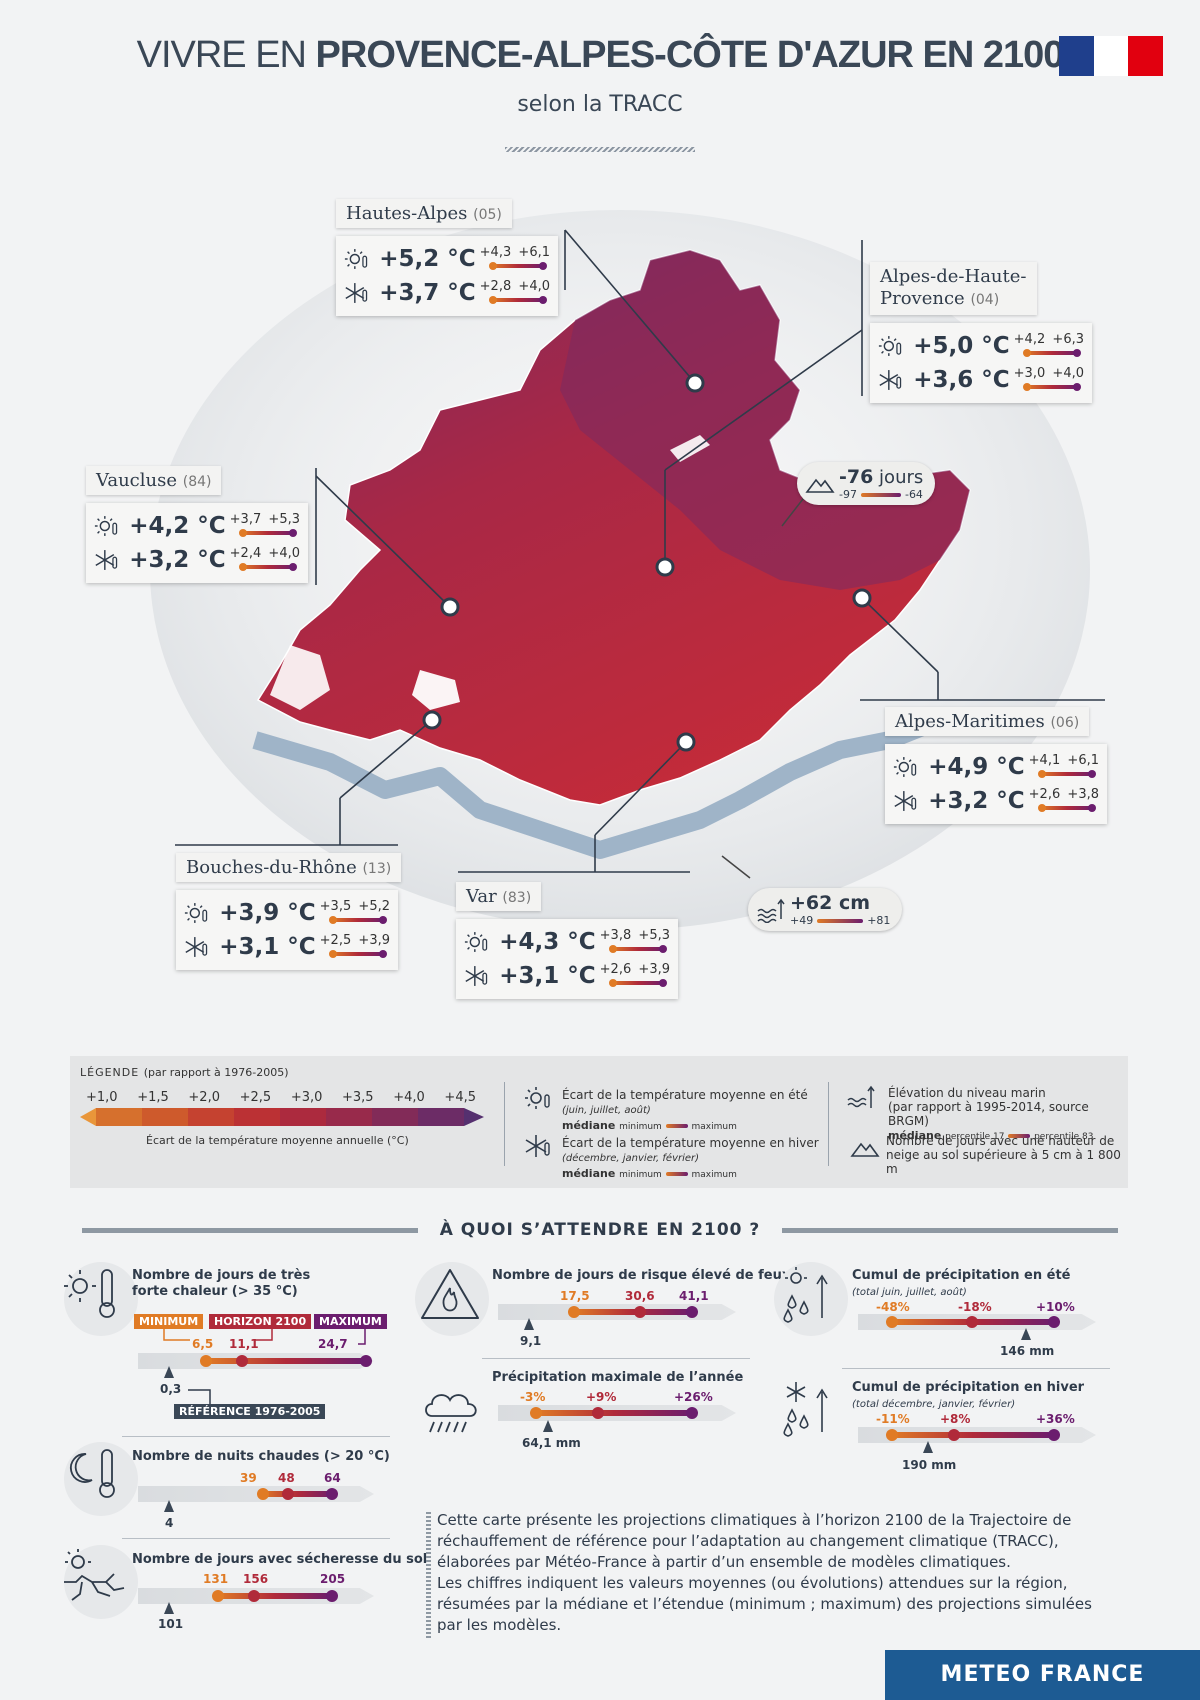 The height and width of the screenshot is (1700, 1200). Describe the element at coordinates (169, 1608) in the screenshot. I see `drought-ref-marker` at that location.